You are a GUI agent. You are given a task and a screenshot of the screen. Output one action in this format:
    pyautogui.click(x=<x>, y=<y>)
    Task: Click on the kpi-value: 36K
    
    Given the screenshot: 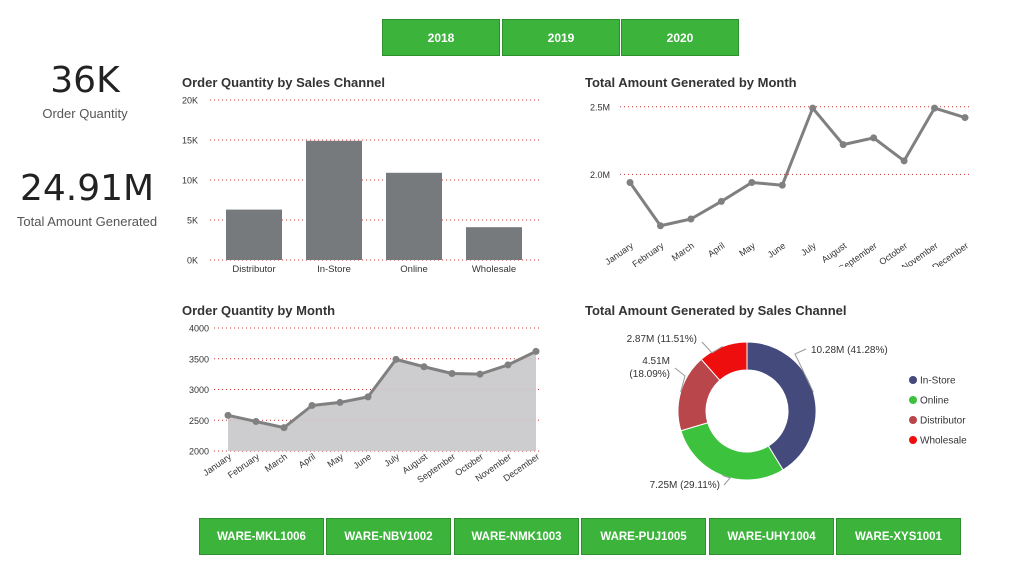 What is the action you would take?
    pyautogui.click(x=85, y=80)
    